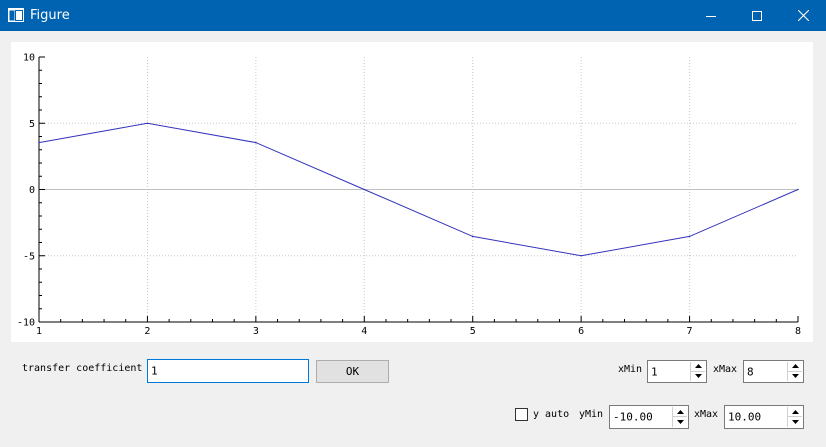 This screenshot has height=447, width=826. I want to click on minimize-icon, so click(711, 16).